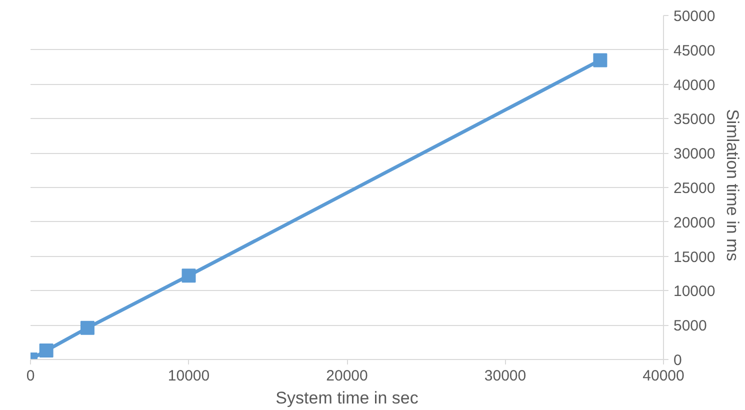 This screenshot has width=745, height=410. I want to click on x-tick-label: 30000, so click(505, 376).